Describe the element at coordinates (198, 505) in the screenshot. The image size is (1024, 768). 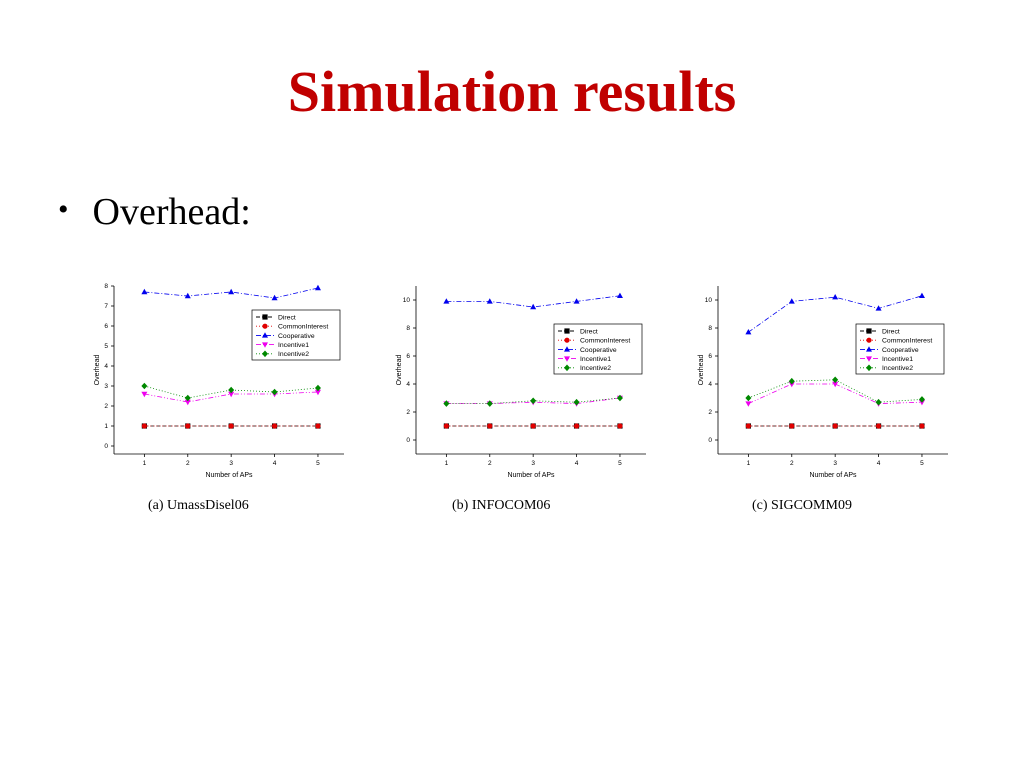
I see `caption-umassdisel06: (a) UmassDisel06` at that location.